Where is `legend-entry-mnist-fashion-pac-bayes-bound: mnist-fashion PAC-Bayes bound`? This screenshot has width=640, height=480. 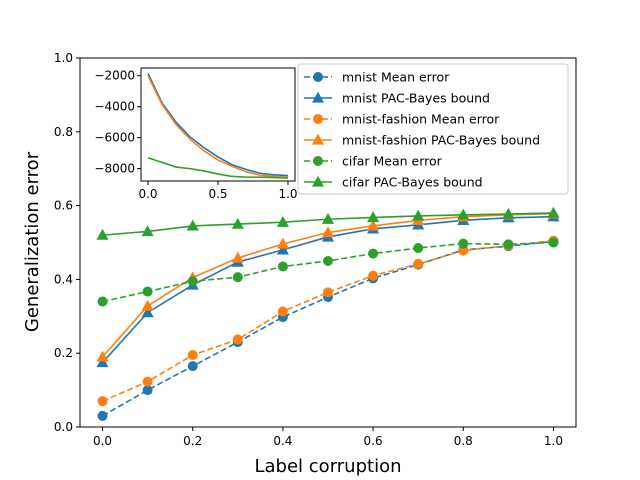
legend-entry-mnist-fashion-pac-bayes-bound: mnist-fashion PAC-Bayes bound is located at coordinates (422, 140).